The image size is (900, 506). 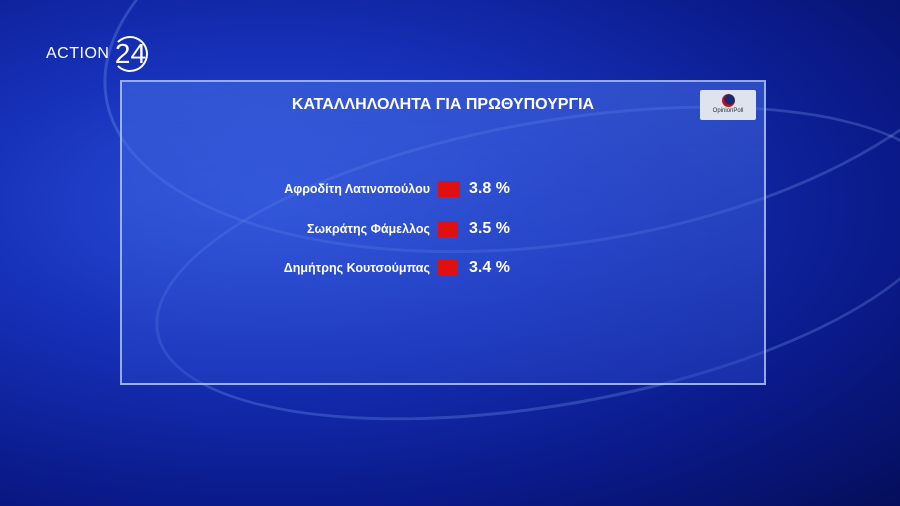 I want to click on bar-row: Σωκράτης Φάμελλος 3.5 %, so click(x=443, y=229).